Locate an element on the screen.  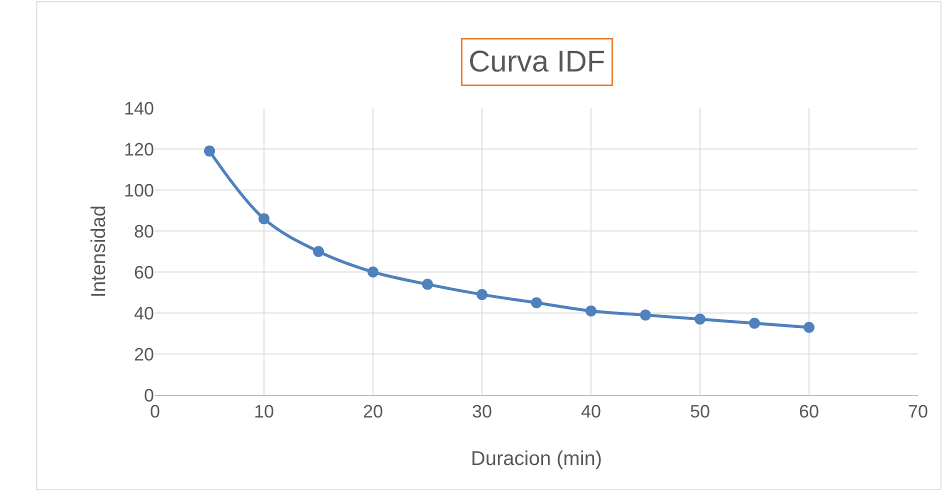
x-tick-label: 40 is located at coordinates (591, 412).